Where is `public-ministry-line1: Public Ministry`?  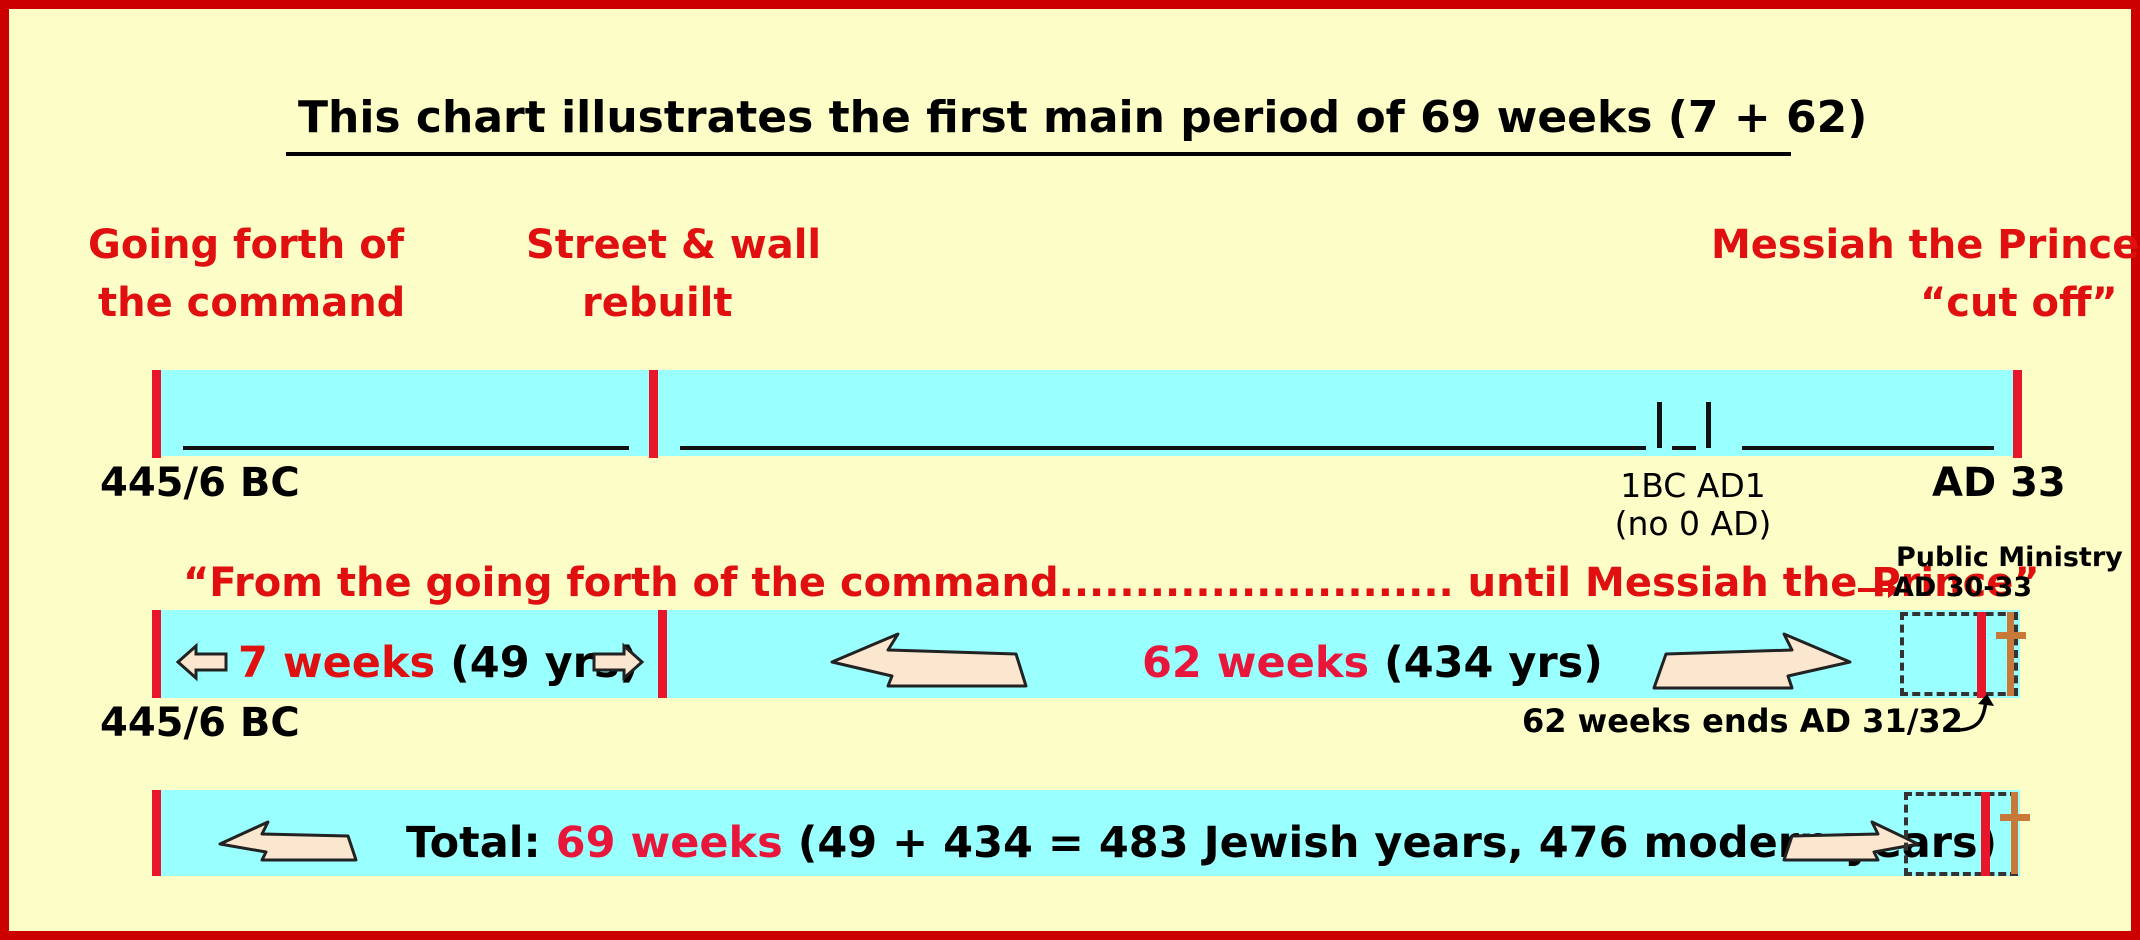
public-ministry-line1: Public Ministry is located at coordinates (2009, 557).